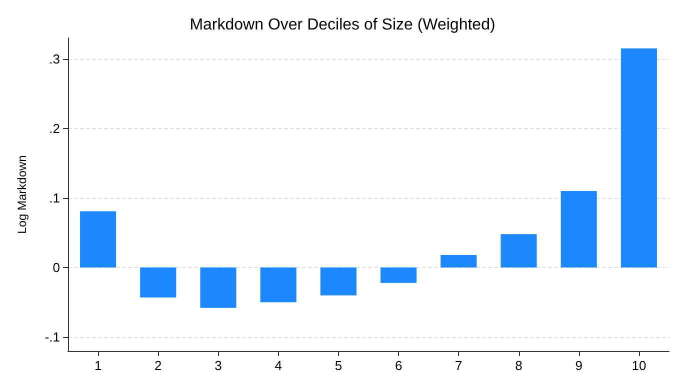 The height and width of the screenshot is (391, 685). What do you see at coordinates (158, 365) in the screenshot?
I see `x-tick-label: 2` at bounding box center [158, 365].